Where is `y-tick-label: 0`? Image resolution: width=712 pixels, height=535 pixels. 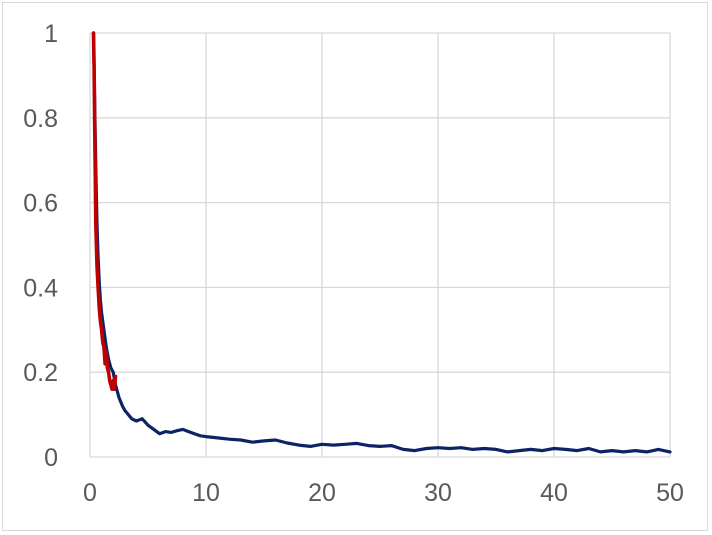
y-tick-label: 0 is located at coordinates (51, 458).